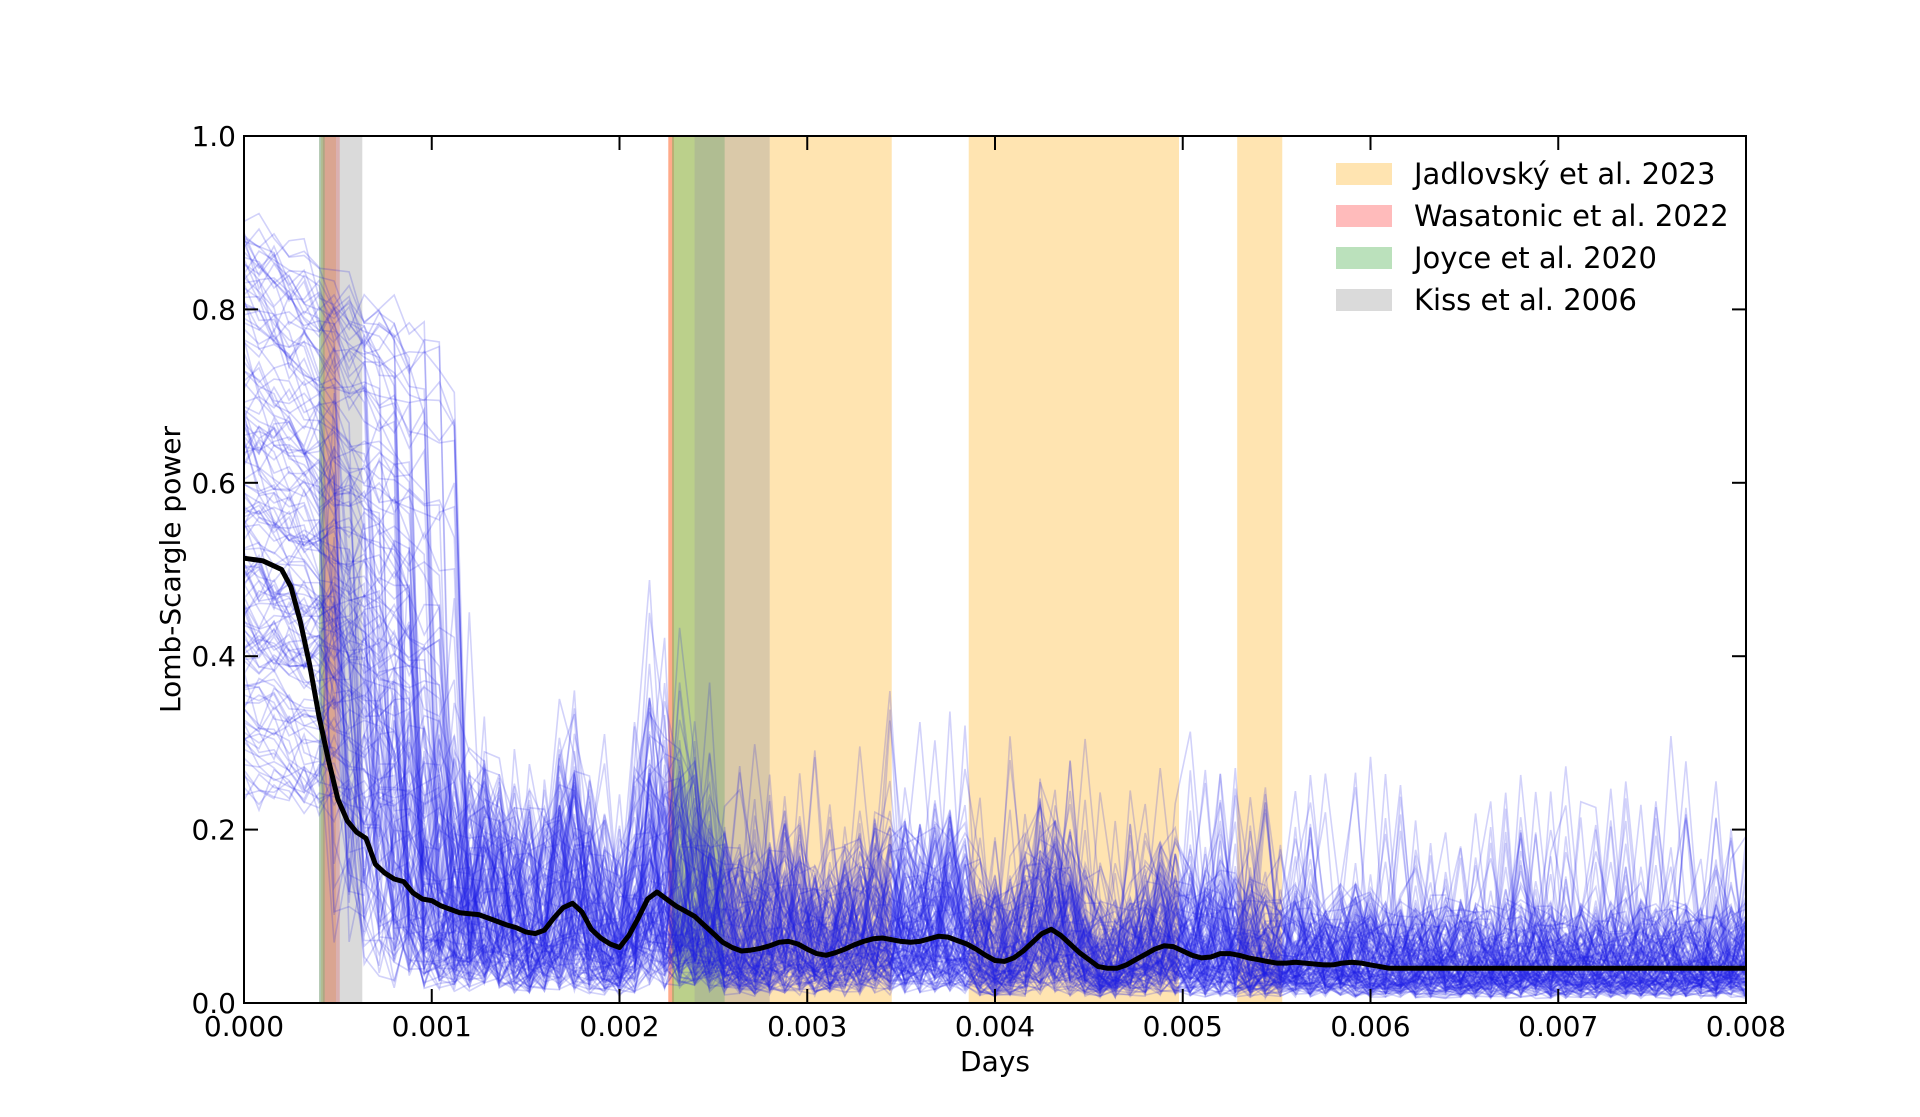 The width and height of the screenshot is (1920, 1117). I want to click on x-axis-label: Days, so click(995, 1061).